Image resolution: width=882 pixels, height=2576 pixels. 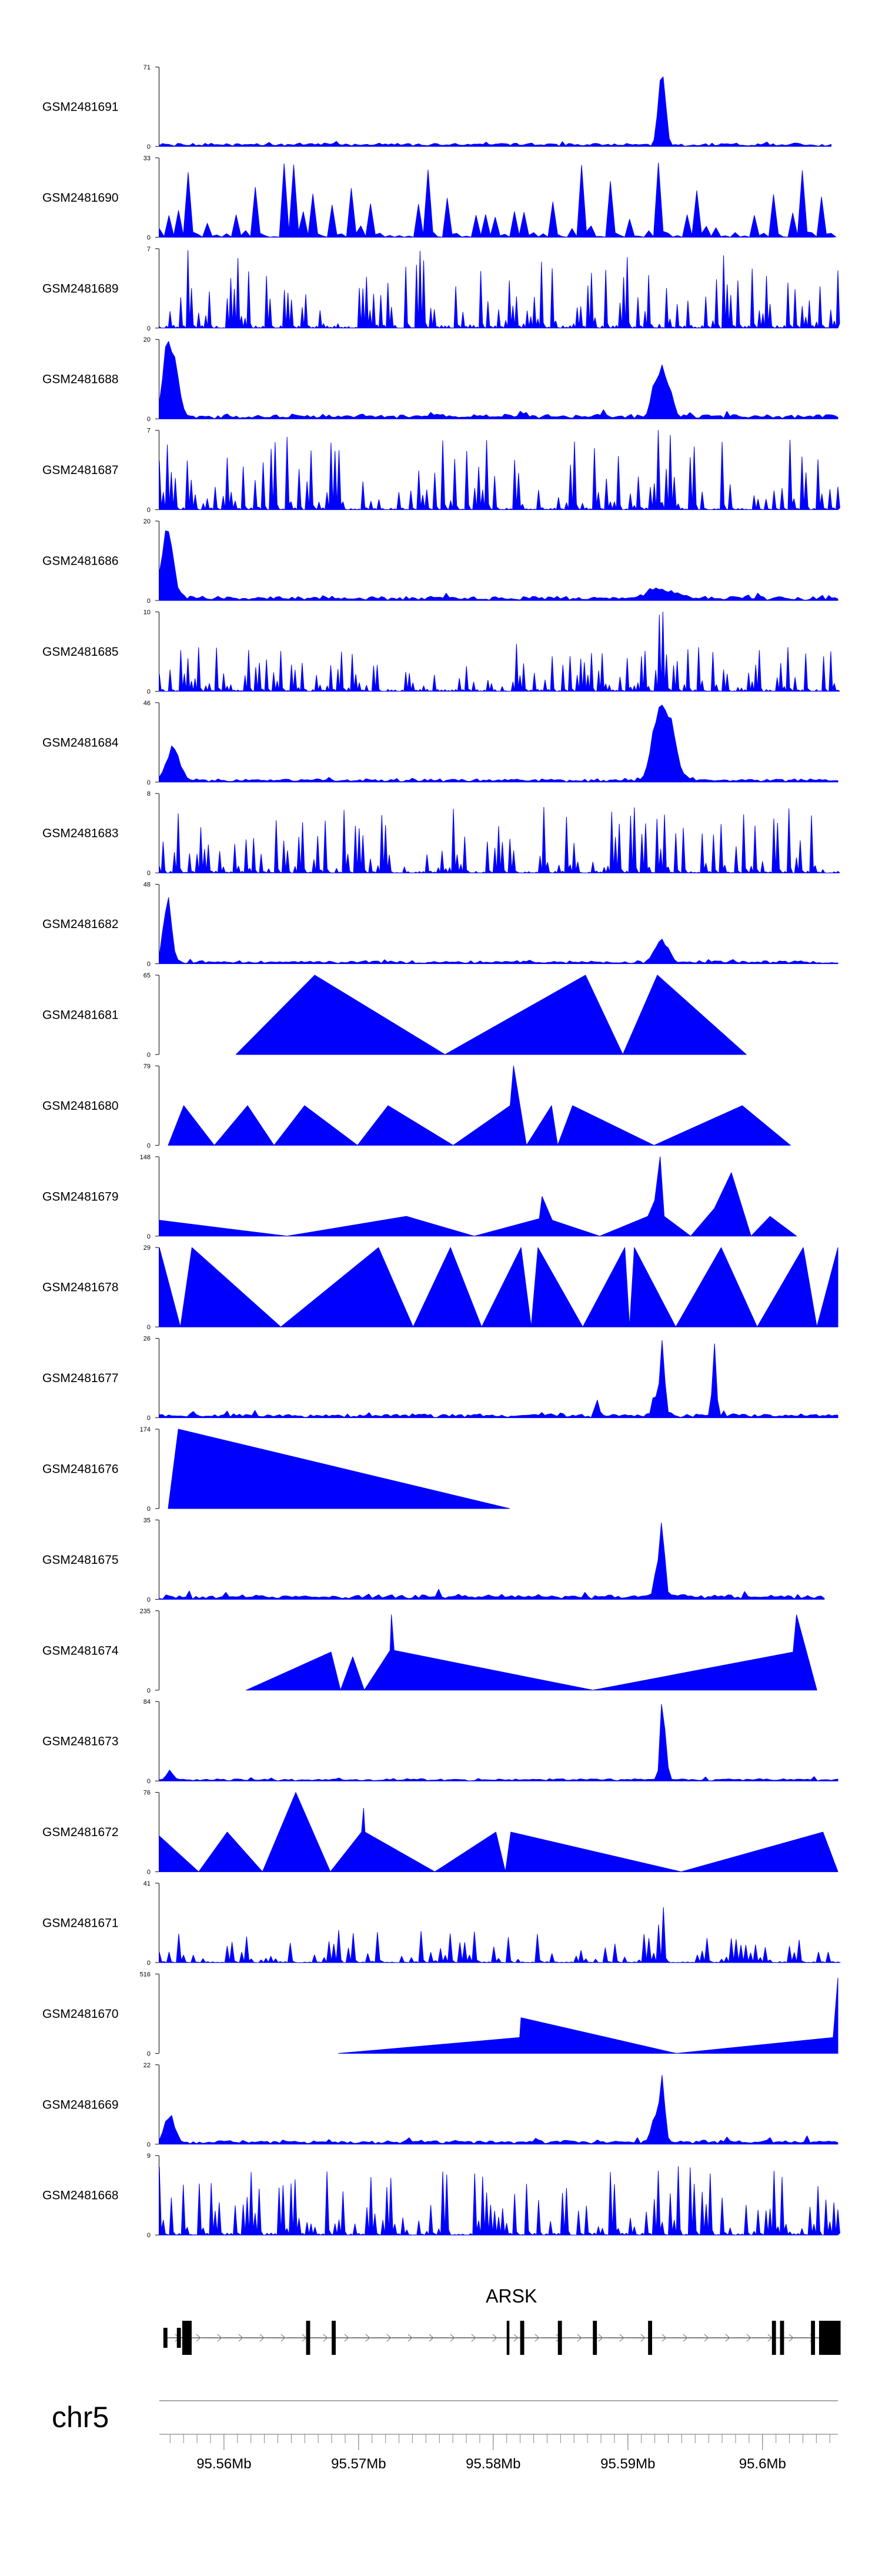 I want to click on track-GSM2481670: GSM2481670 516 0, so click(x=440, y=2014).